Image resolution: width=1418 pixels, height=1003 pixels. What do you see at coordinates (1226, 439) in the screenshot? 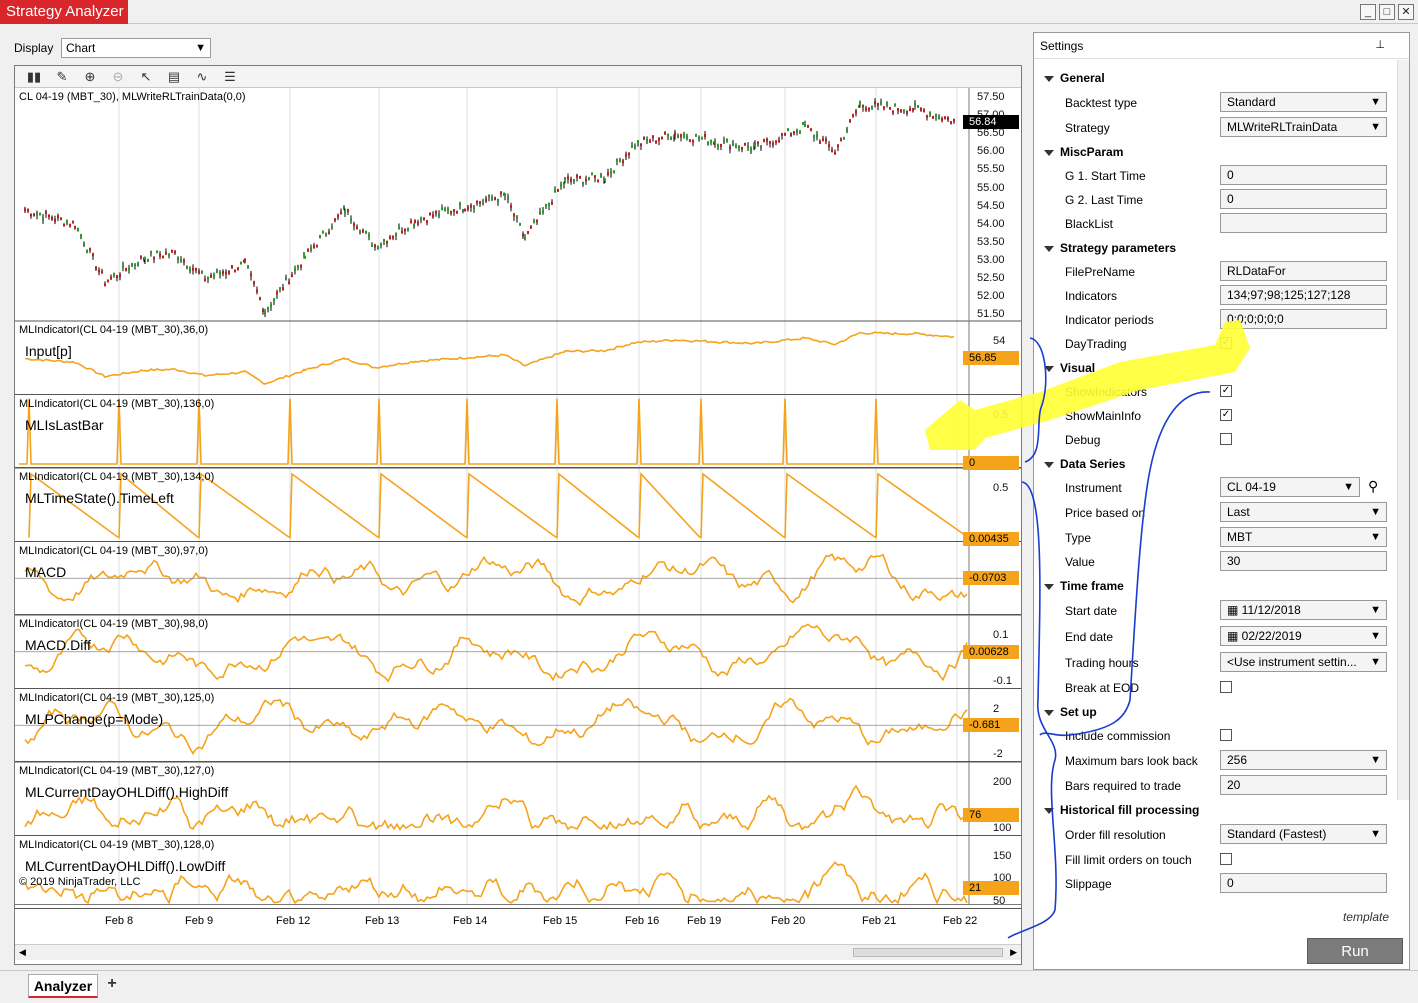
I see `debug-checkbox` at bounding box center [1226, 439].